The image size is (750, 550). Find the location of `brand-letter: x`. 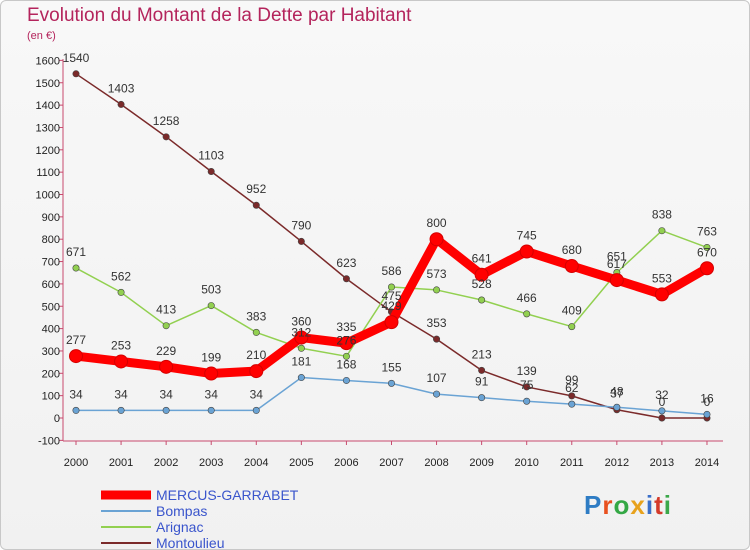

brand-letter: x is located at coordinates (638, 505).